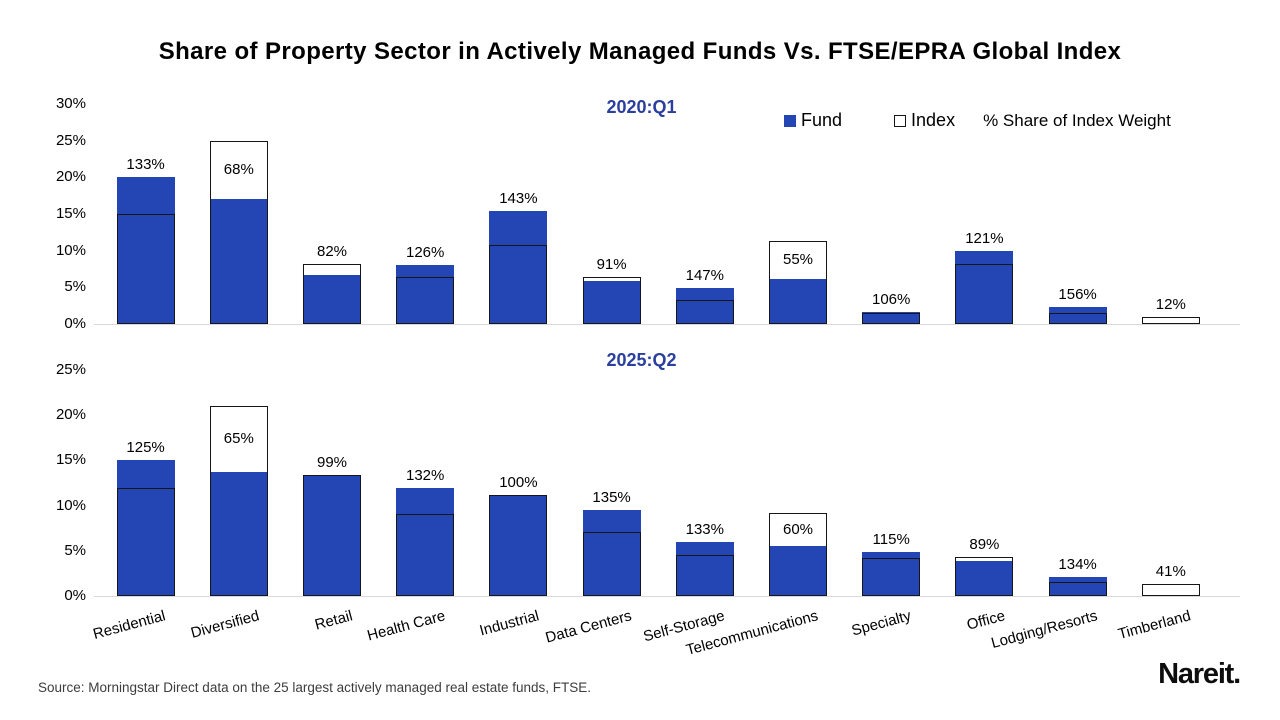 The height and width of the screenshot is (720, 1280). Describe the element at coordinates (518, 199) in the screenshot. I see `ratio-label: 143%` at that location.